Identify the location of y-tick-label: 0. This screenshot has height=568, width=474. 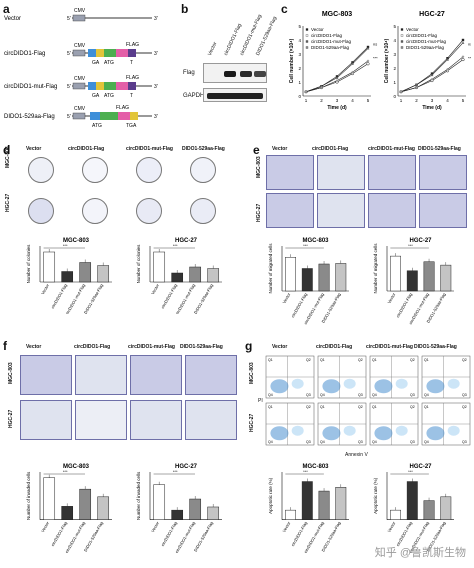
(299, 96).